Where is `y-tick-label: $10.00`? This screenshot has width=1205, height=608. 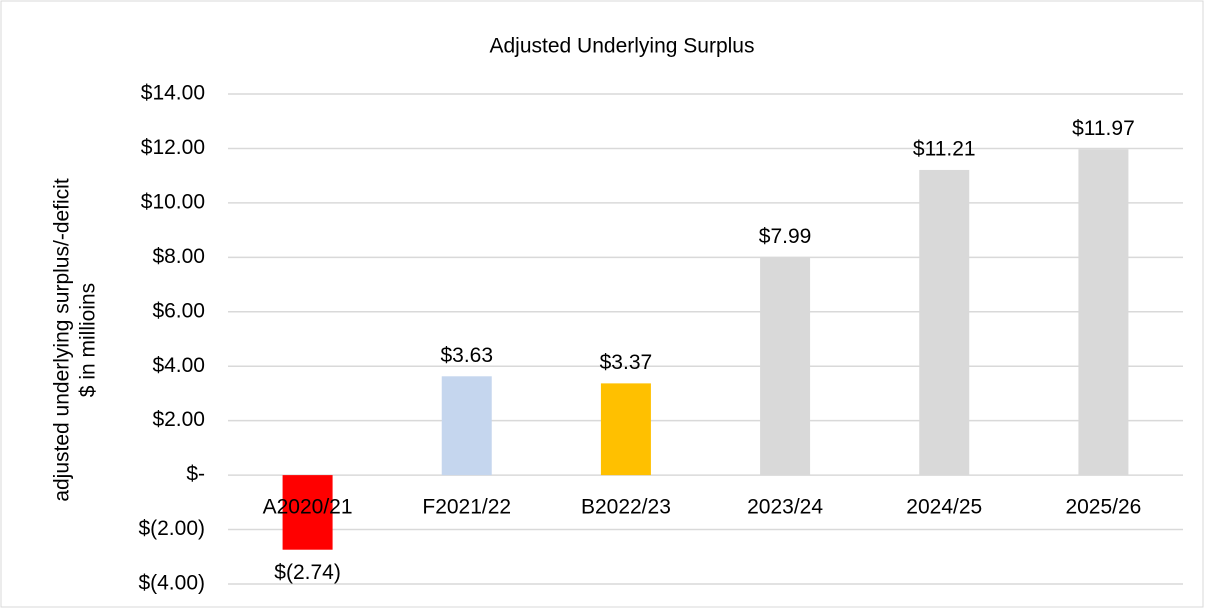
y-tick-label: $10.00 is located at coordinates (173, 201).